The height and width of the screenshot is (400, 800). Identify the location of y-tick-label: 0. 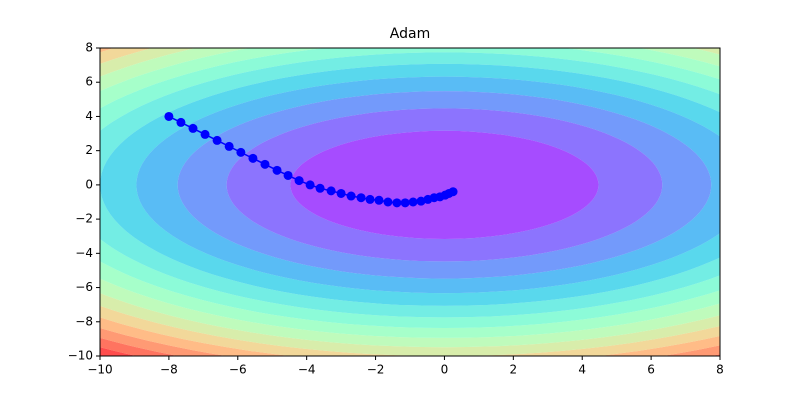
(89, 184).